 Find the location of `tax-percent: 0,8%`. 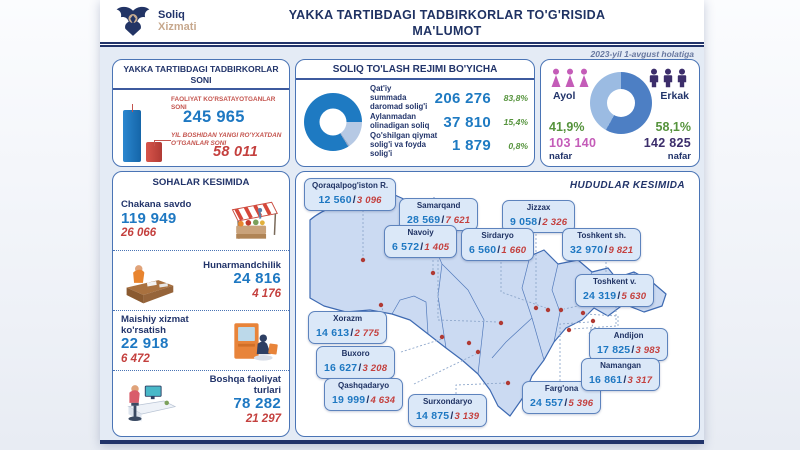

tax-percent: 0,8% is located at coordinates (518, 145).